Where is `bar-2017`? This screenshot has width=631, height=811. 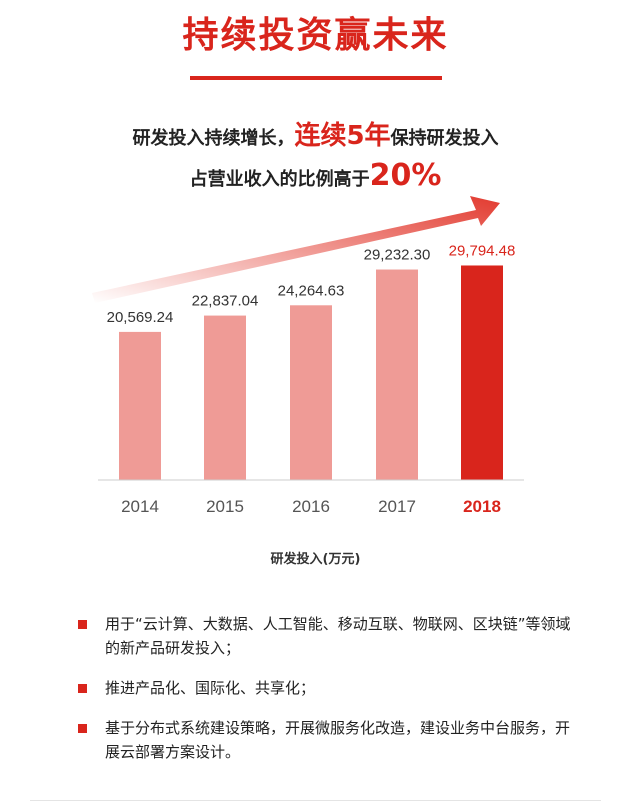
bar-2017 is located at coordinates (397, 374).